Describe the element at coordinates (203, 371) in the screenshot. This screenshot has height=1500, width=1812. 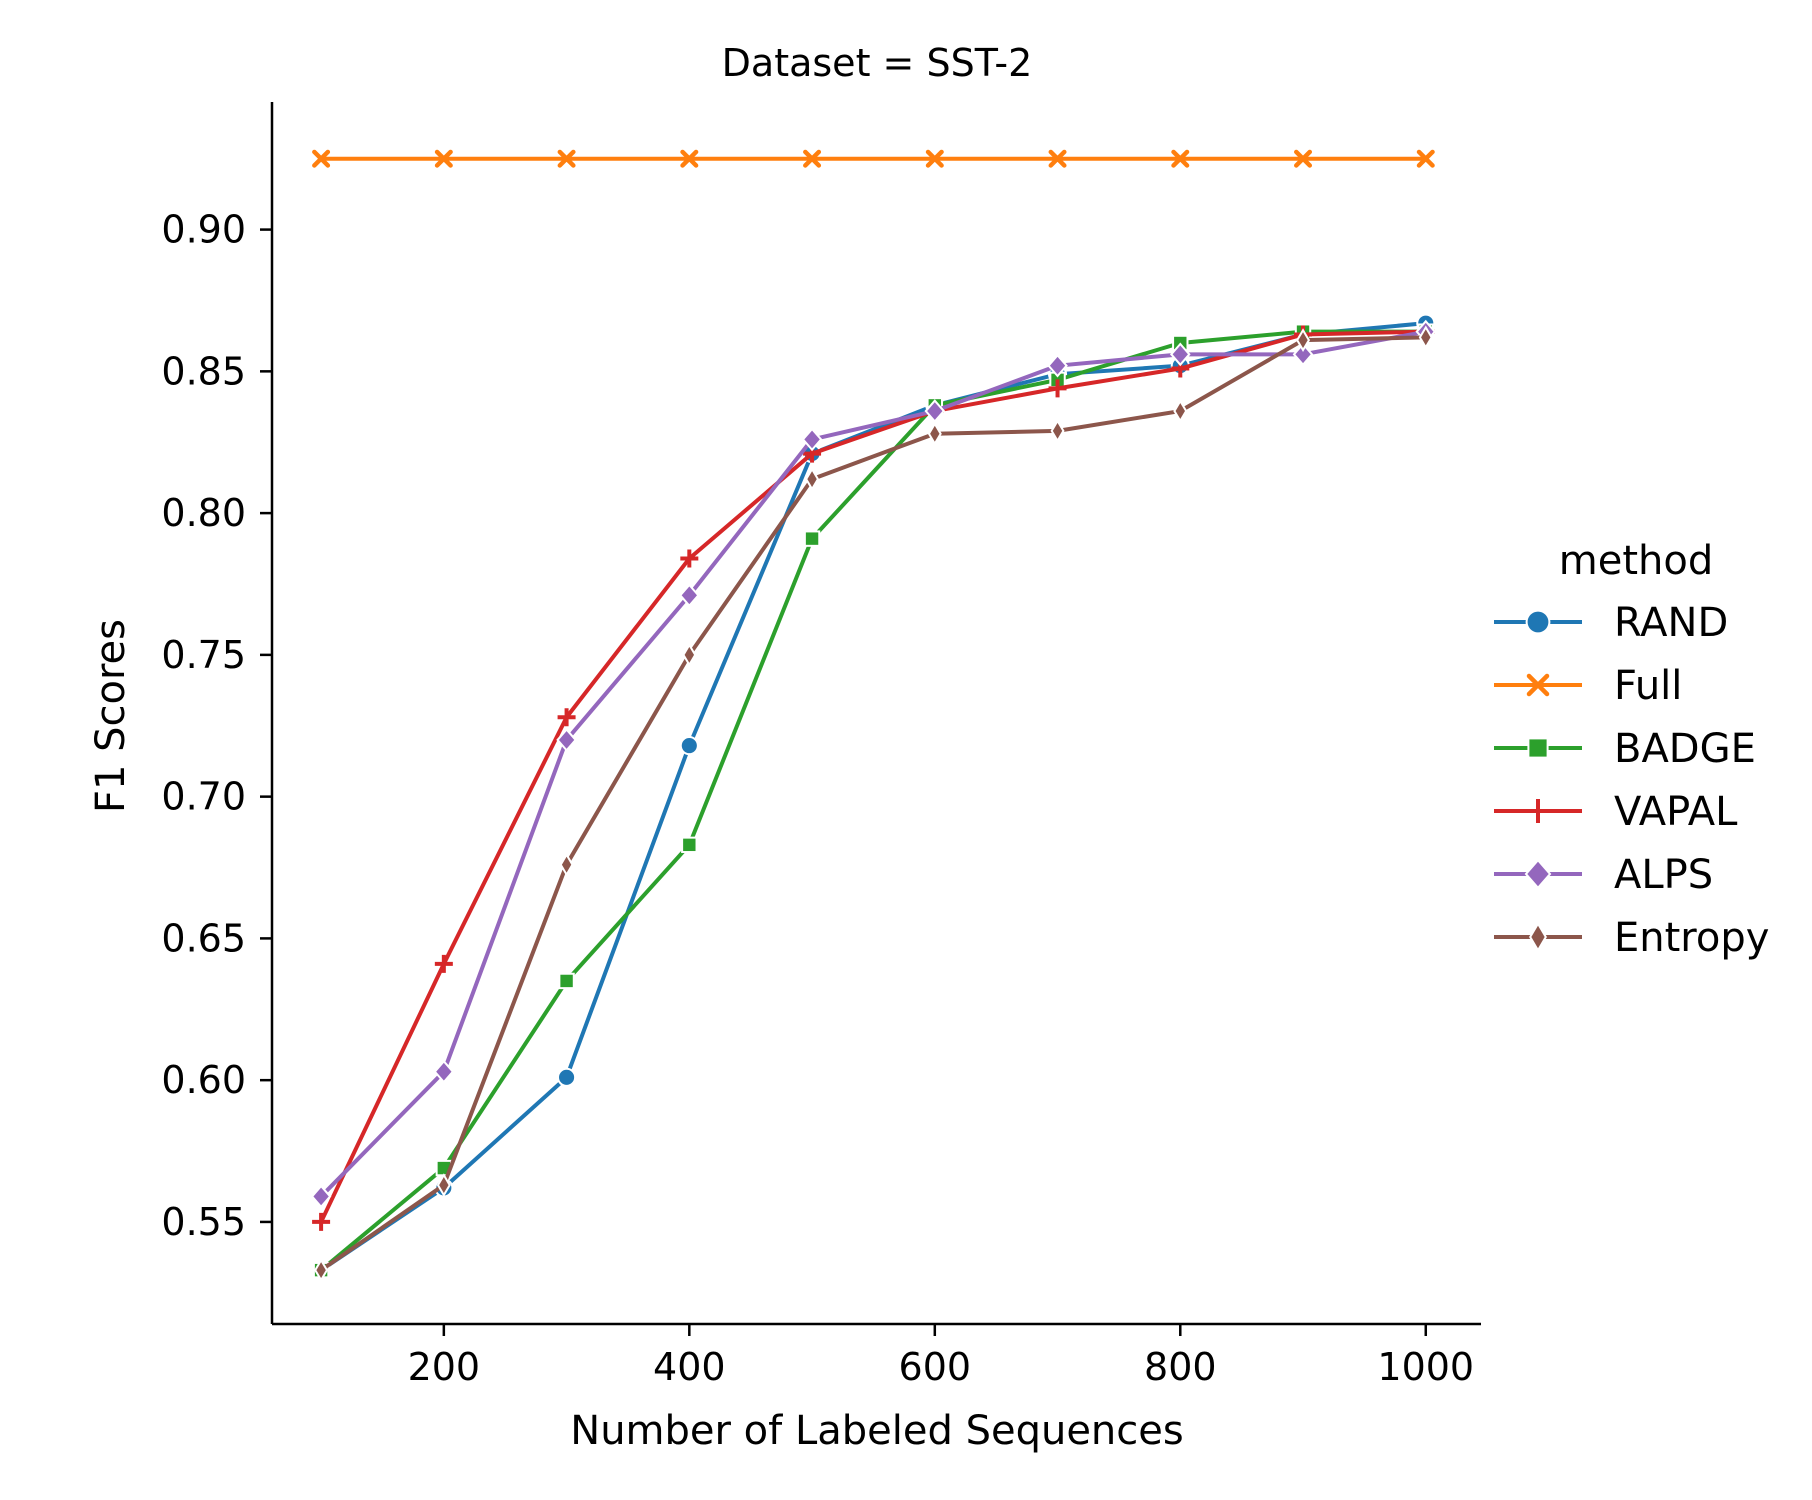
I see `y-tick-label: 0.85` at that location.